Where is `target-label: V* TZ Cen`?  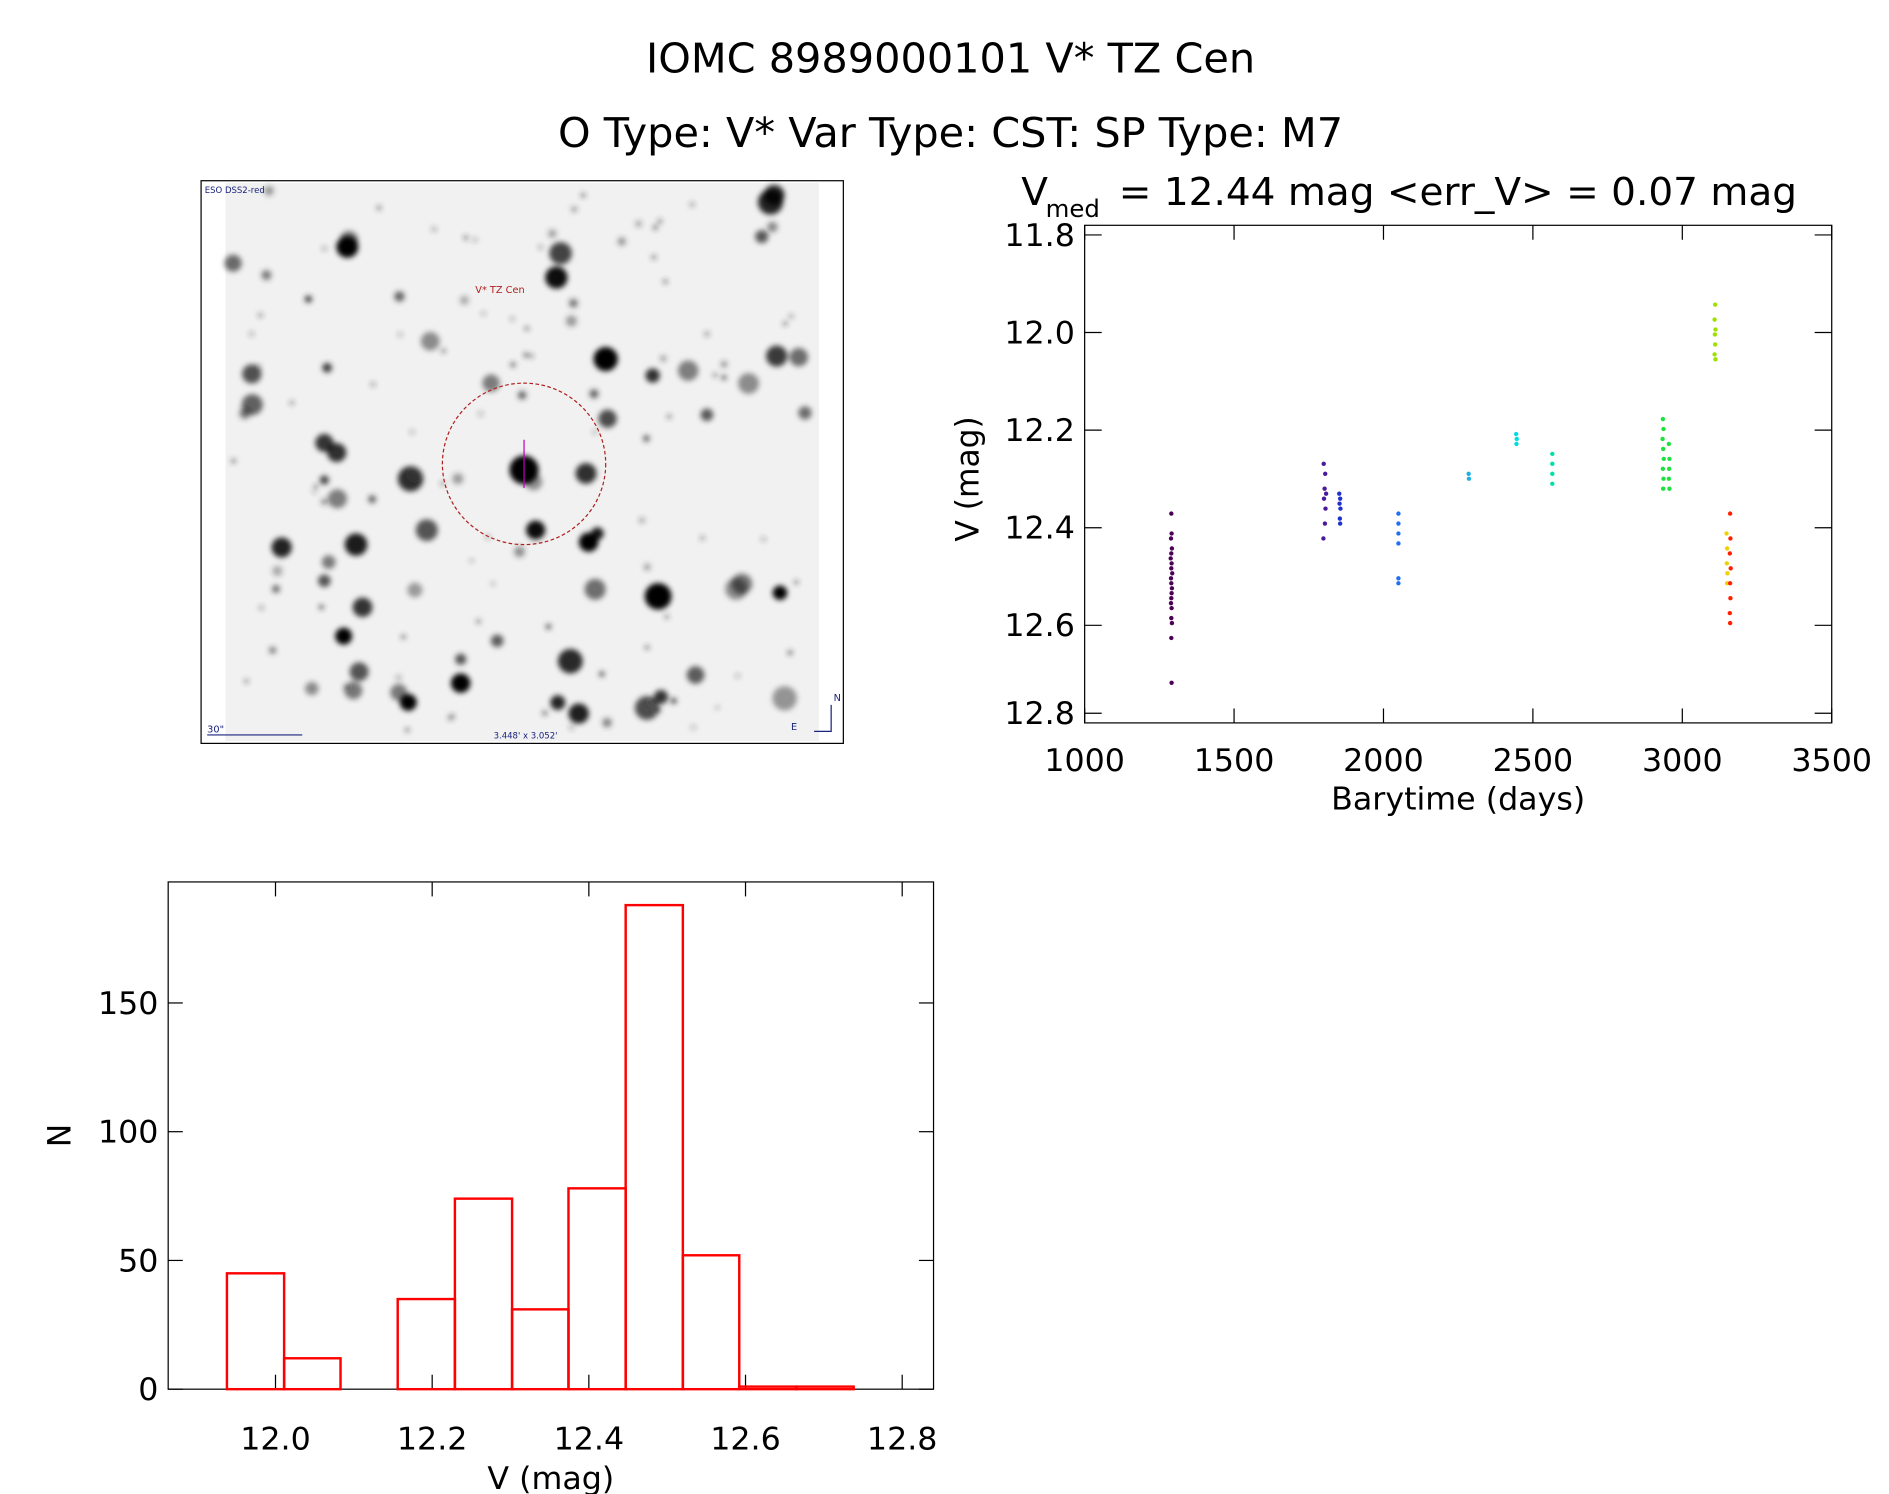
target-label: V* TZ Cen is located at coordinates (499, 290).